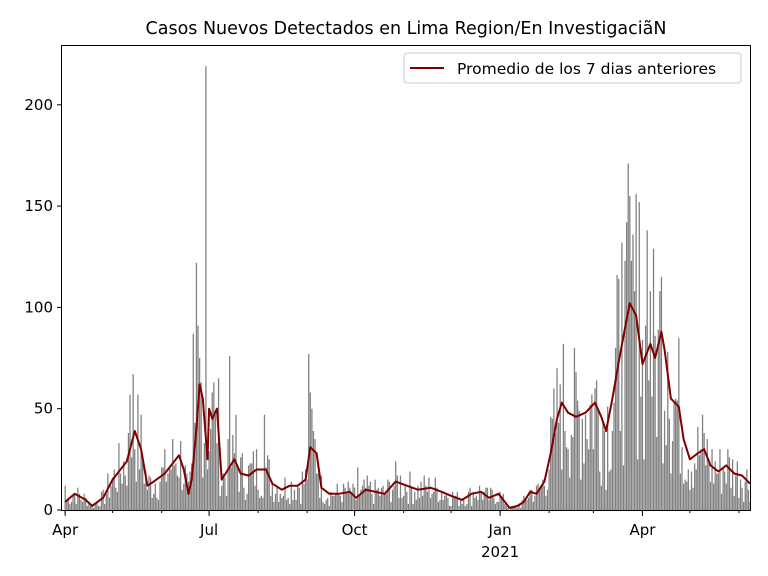 The image size is (768, 576). I want to click on x-axis: Apr Jul Oct Jan2021Apr, so click(395, 535).